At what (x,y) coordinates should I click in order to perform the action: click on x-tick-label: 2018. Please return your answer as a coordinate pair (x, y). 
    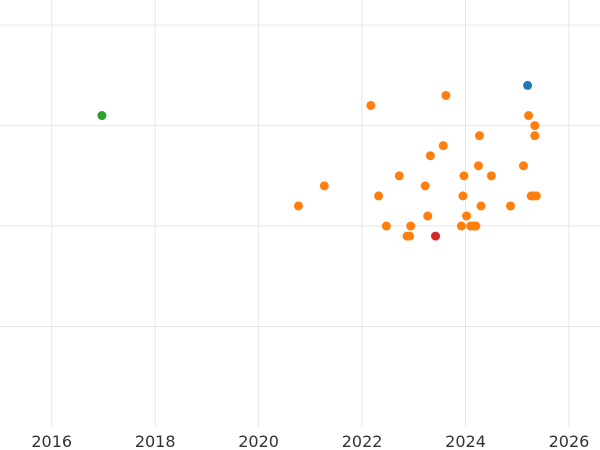
    Looking at the image, I should click on (155, 441).